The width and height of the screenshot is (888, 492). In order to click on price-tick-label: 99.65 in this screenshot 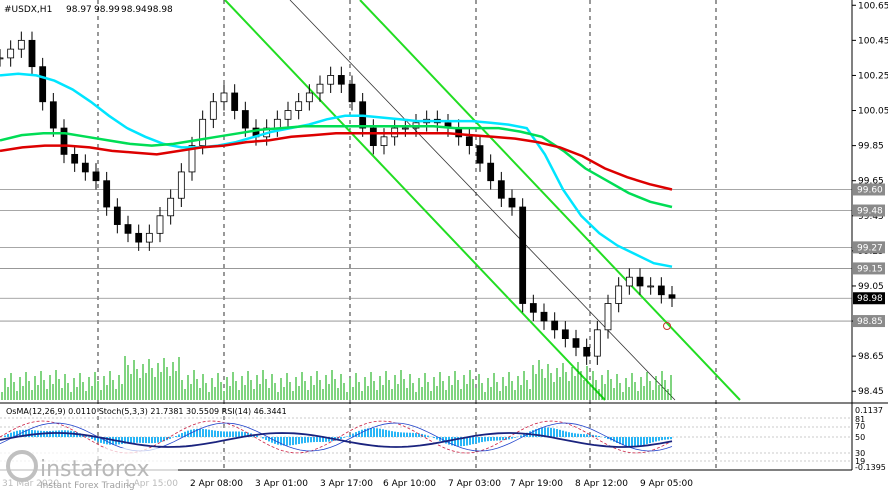, I will do `click(871, 182)`.